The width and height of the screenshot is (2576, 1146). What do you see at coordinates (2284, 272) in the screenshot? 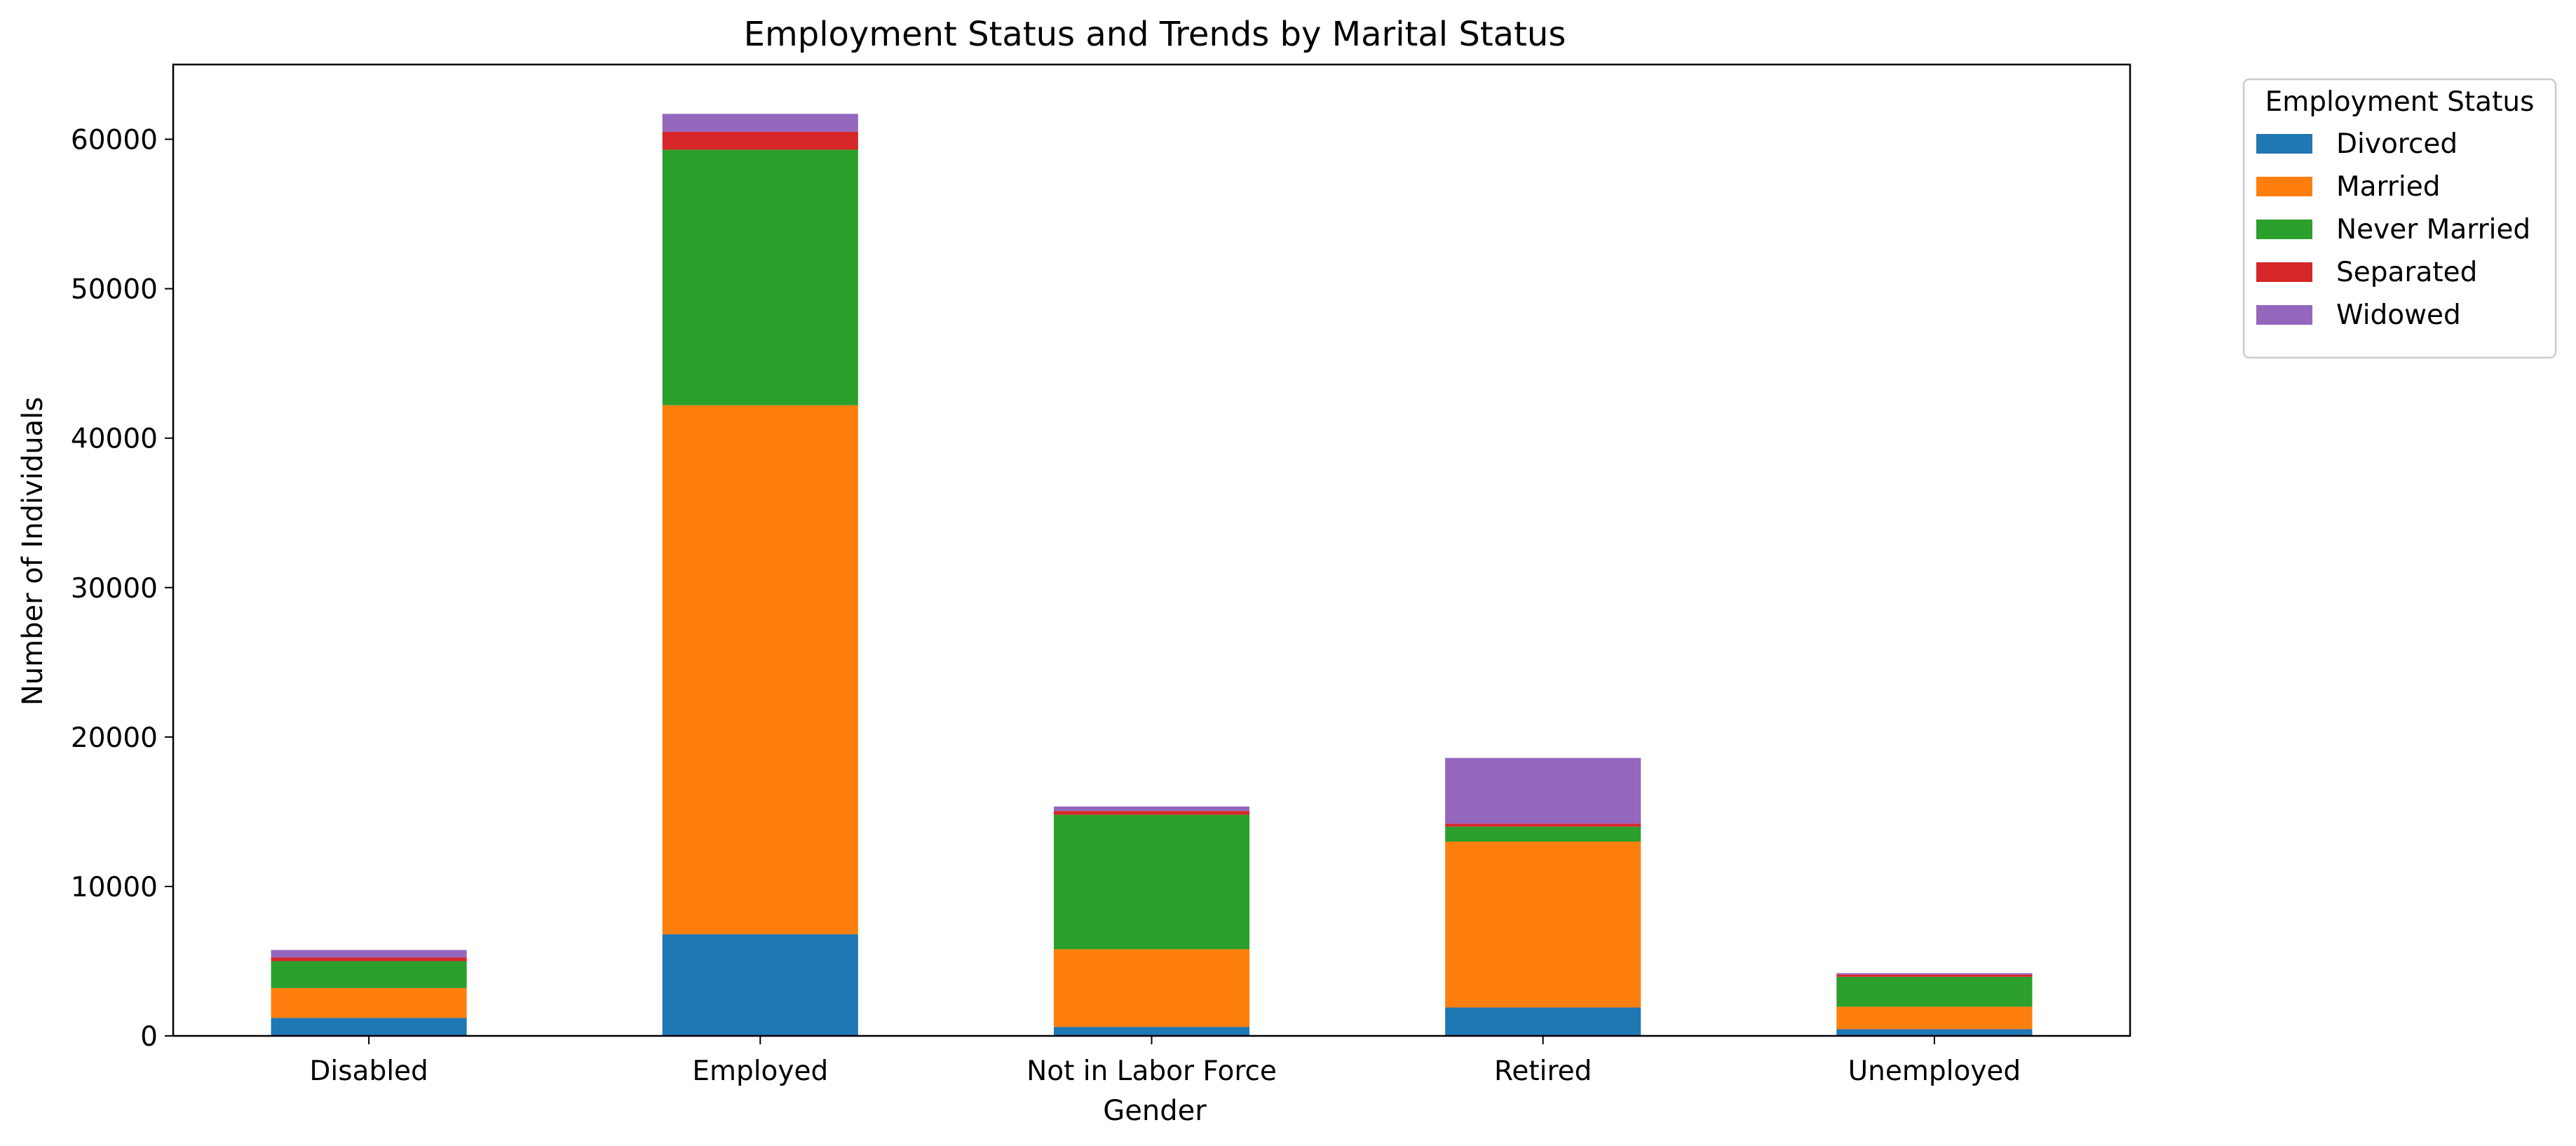
I see `legend-swatch-separated` at bounding box center [2284, 272].